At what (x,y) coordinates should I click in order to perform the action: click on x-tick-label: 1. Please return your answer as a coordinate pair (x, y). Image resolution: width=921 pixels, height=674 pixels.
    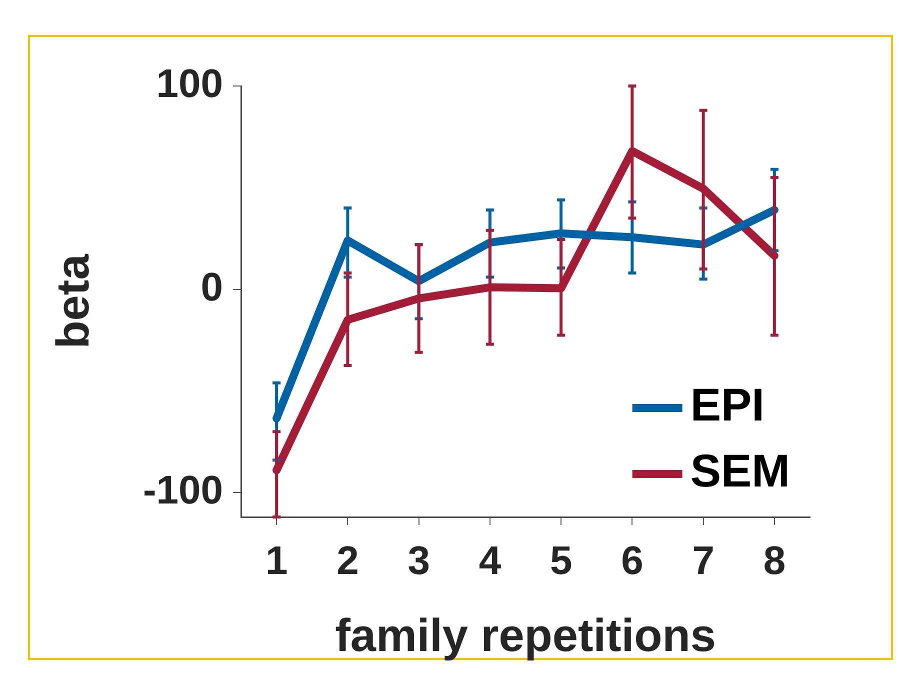
    Looking at the image, I should click on (276, 561).